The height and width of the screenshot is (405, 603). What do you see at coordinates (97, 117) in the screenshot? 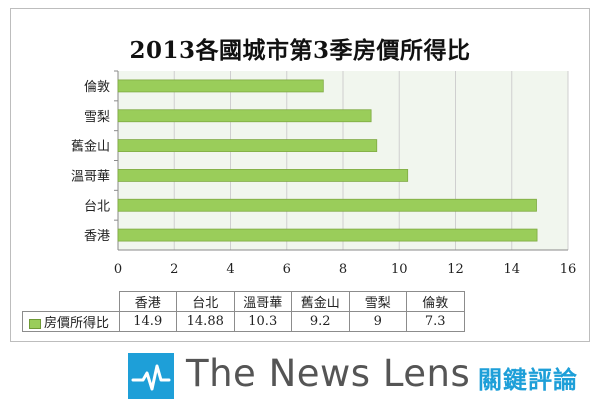
I see `y-tick-label: 雪梨` at bounding box center [97, 117].